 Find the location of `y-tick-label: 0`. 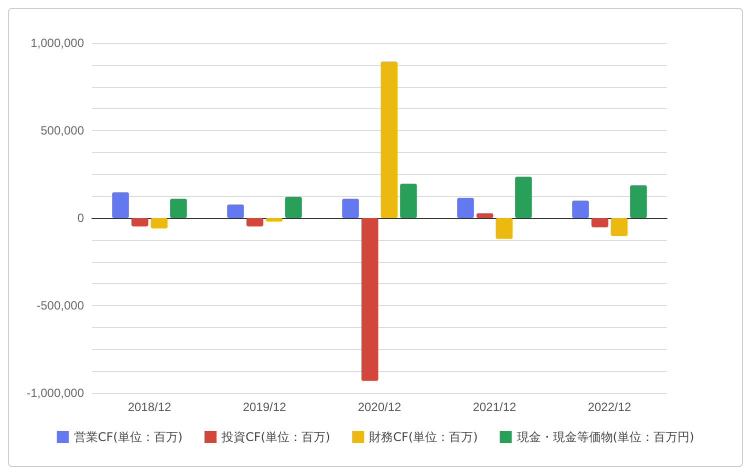

y-tick-label: 0 is located at coordinates (80, 218).